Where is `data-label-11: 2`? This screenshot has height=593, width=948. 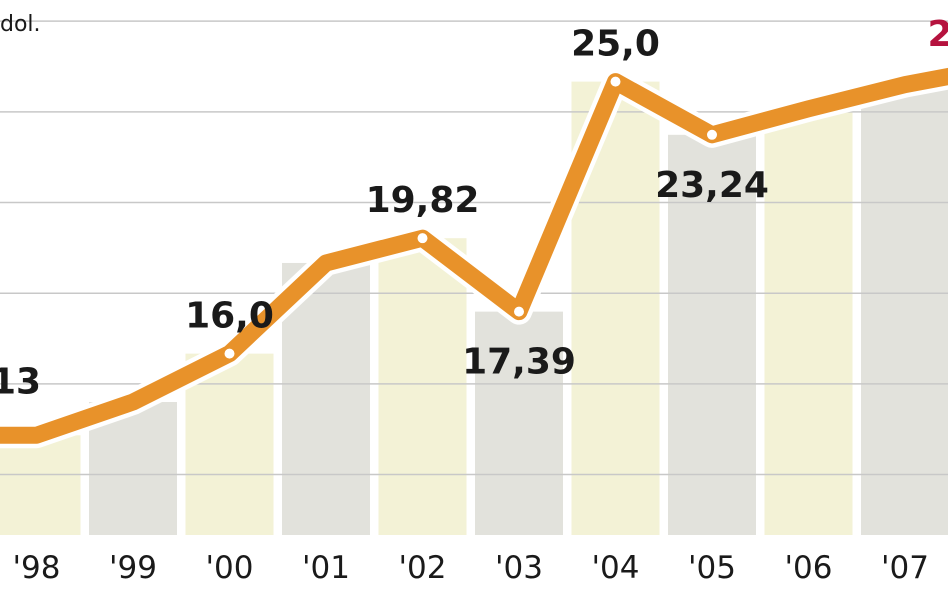
data-label-11: 2 is located at coordinates (937, 34).